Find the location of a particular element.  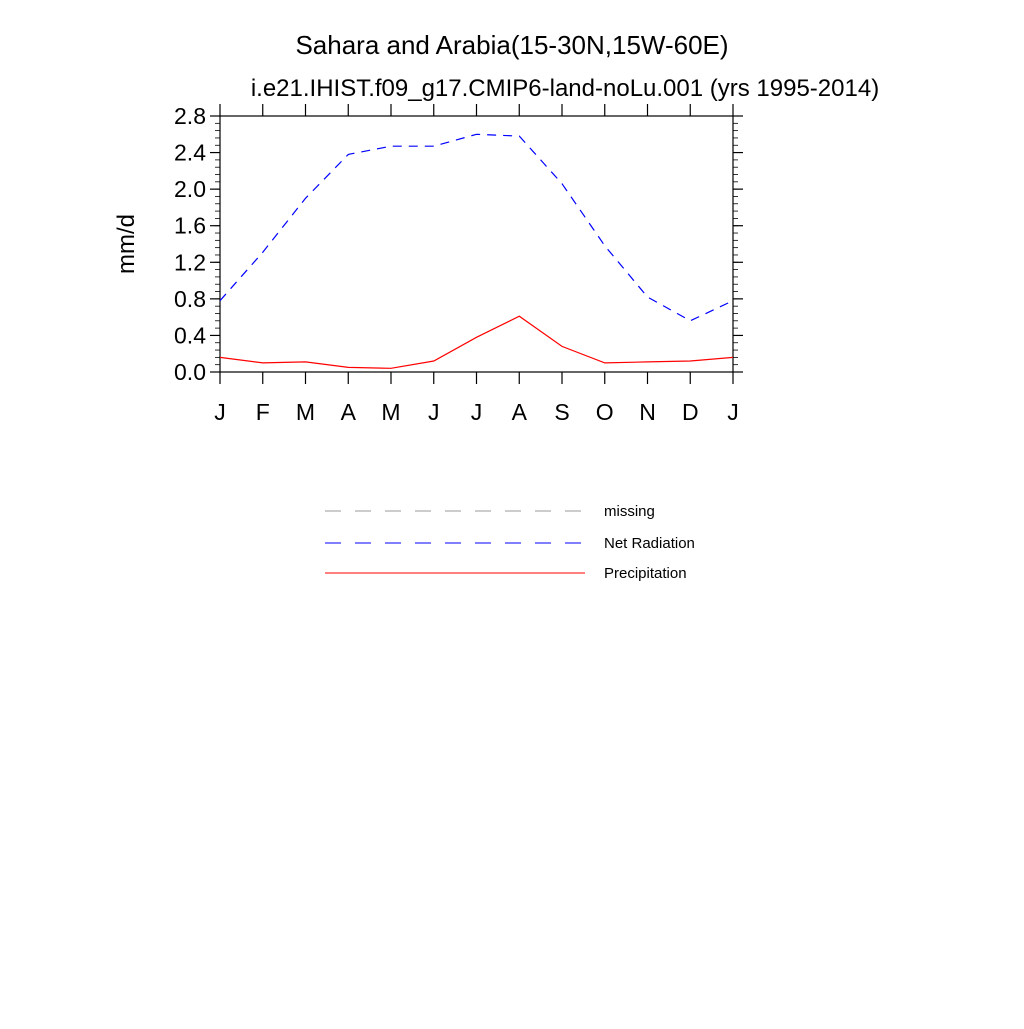

series-line-net-radiation is located at coordinates (476, 227).